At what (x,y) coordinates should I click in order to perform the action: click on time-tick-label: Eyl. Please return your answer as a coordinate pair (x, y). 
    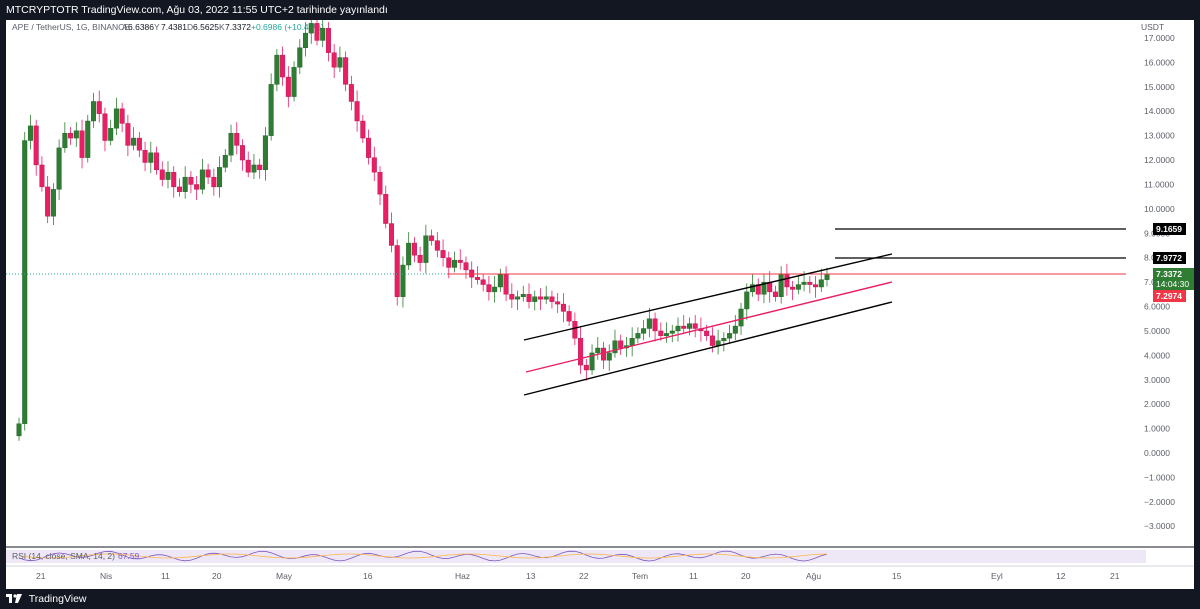
    Looking at the image, I should click on (997, 576).